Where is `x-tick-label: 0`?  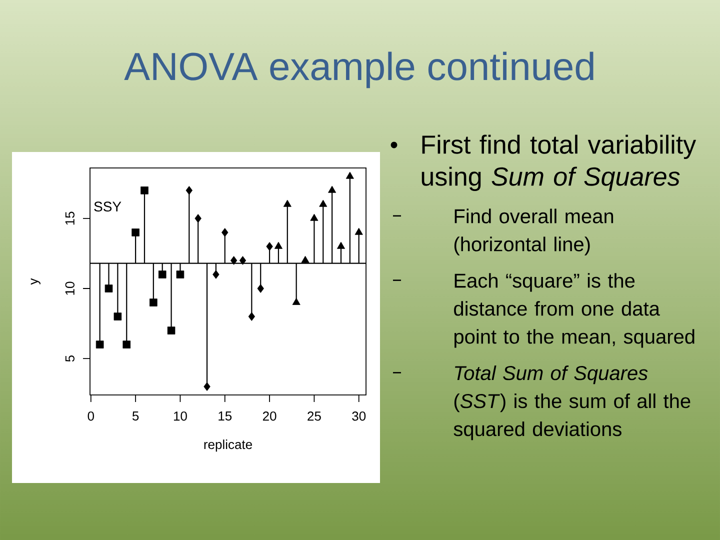 x-tick-label: 0 is located at coordinates (91, 416).